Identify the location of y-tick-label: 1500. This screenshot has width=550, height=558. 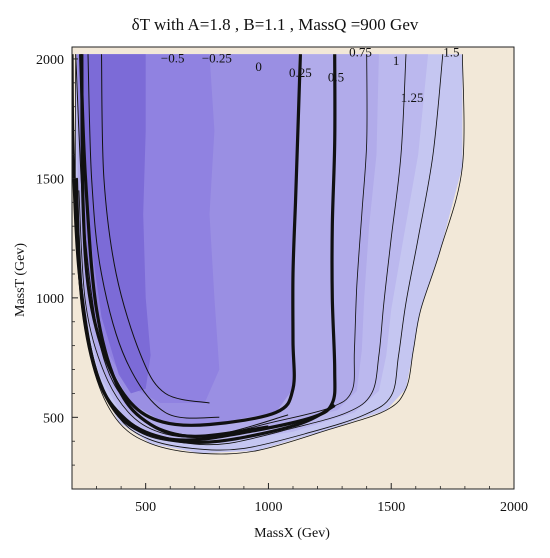
(50, 179).